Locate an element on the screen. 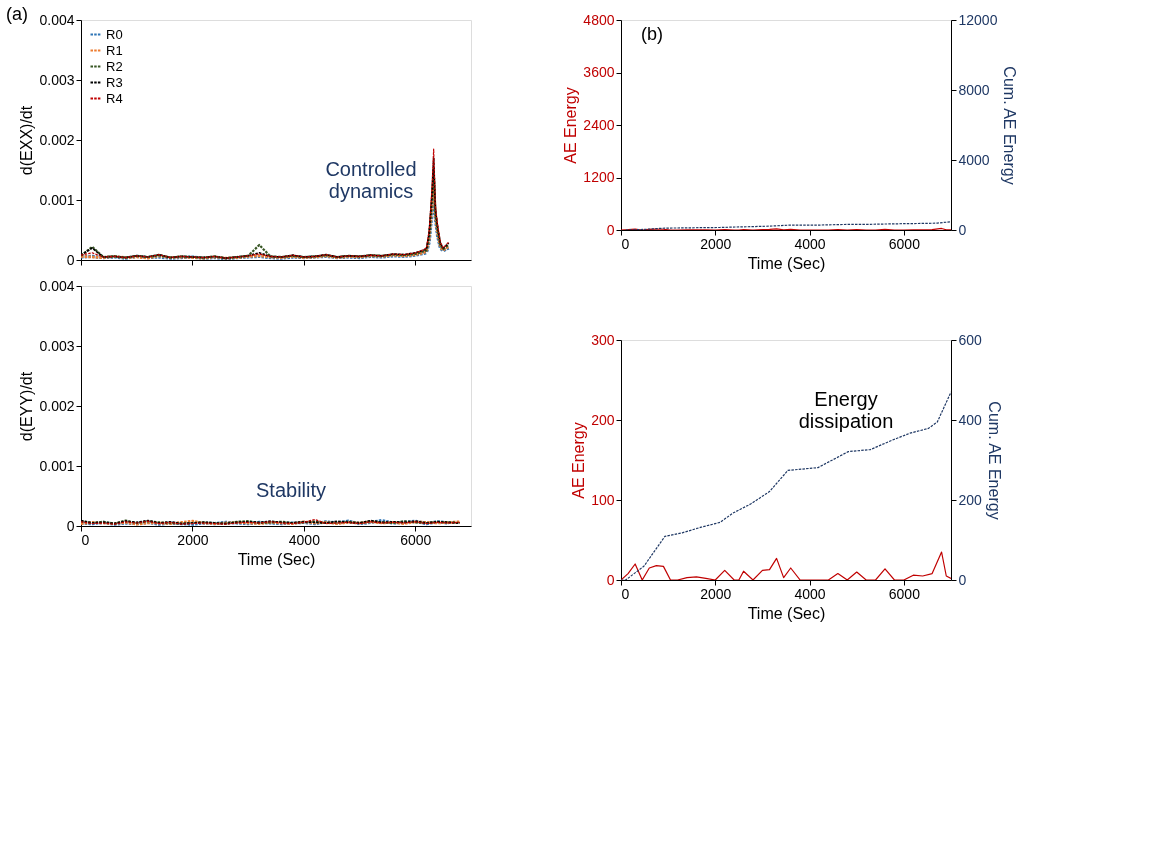 The height and width of the screenshot is (848, 1162). legend-label: R1 is located at coordinates (114, 50).